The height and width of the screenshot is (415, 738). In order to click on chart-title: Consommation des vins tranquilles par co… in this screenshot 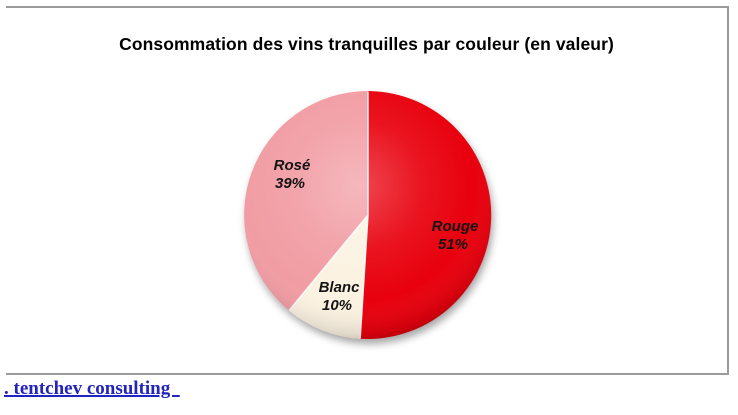, I will do `click(366, 44)`.